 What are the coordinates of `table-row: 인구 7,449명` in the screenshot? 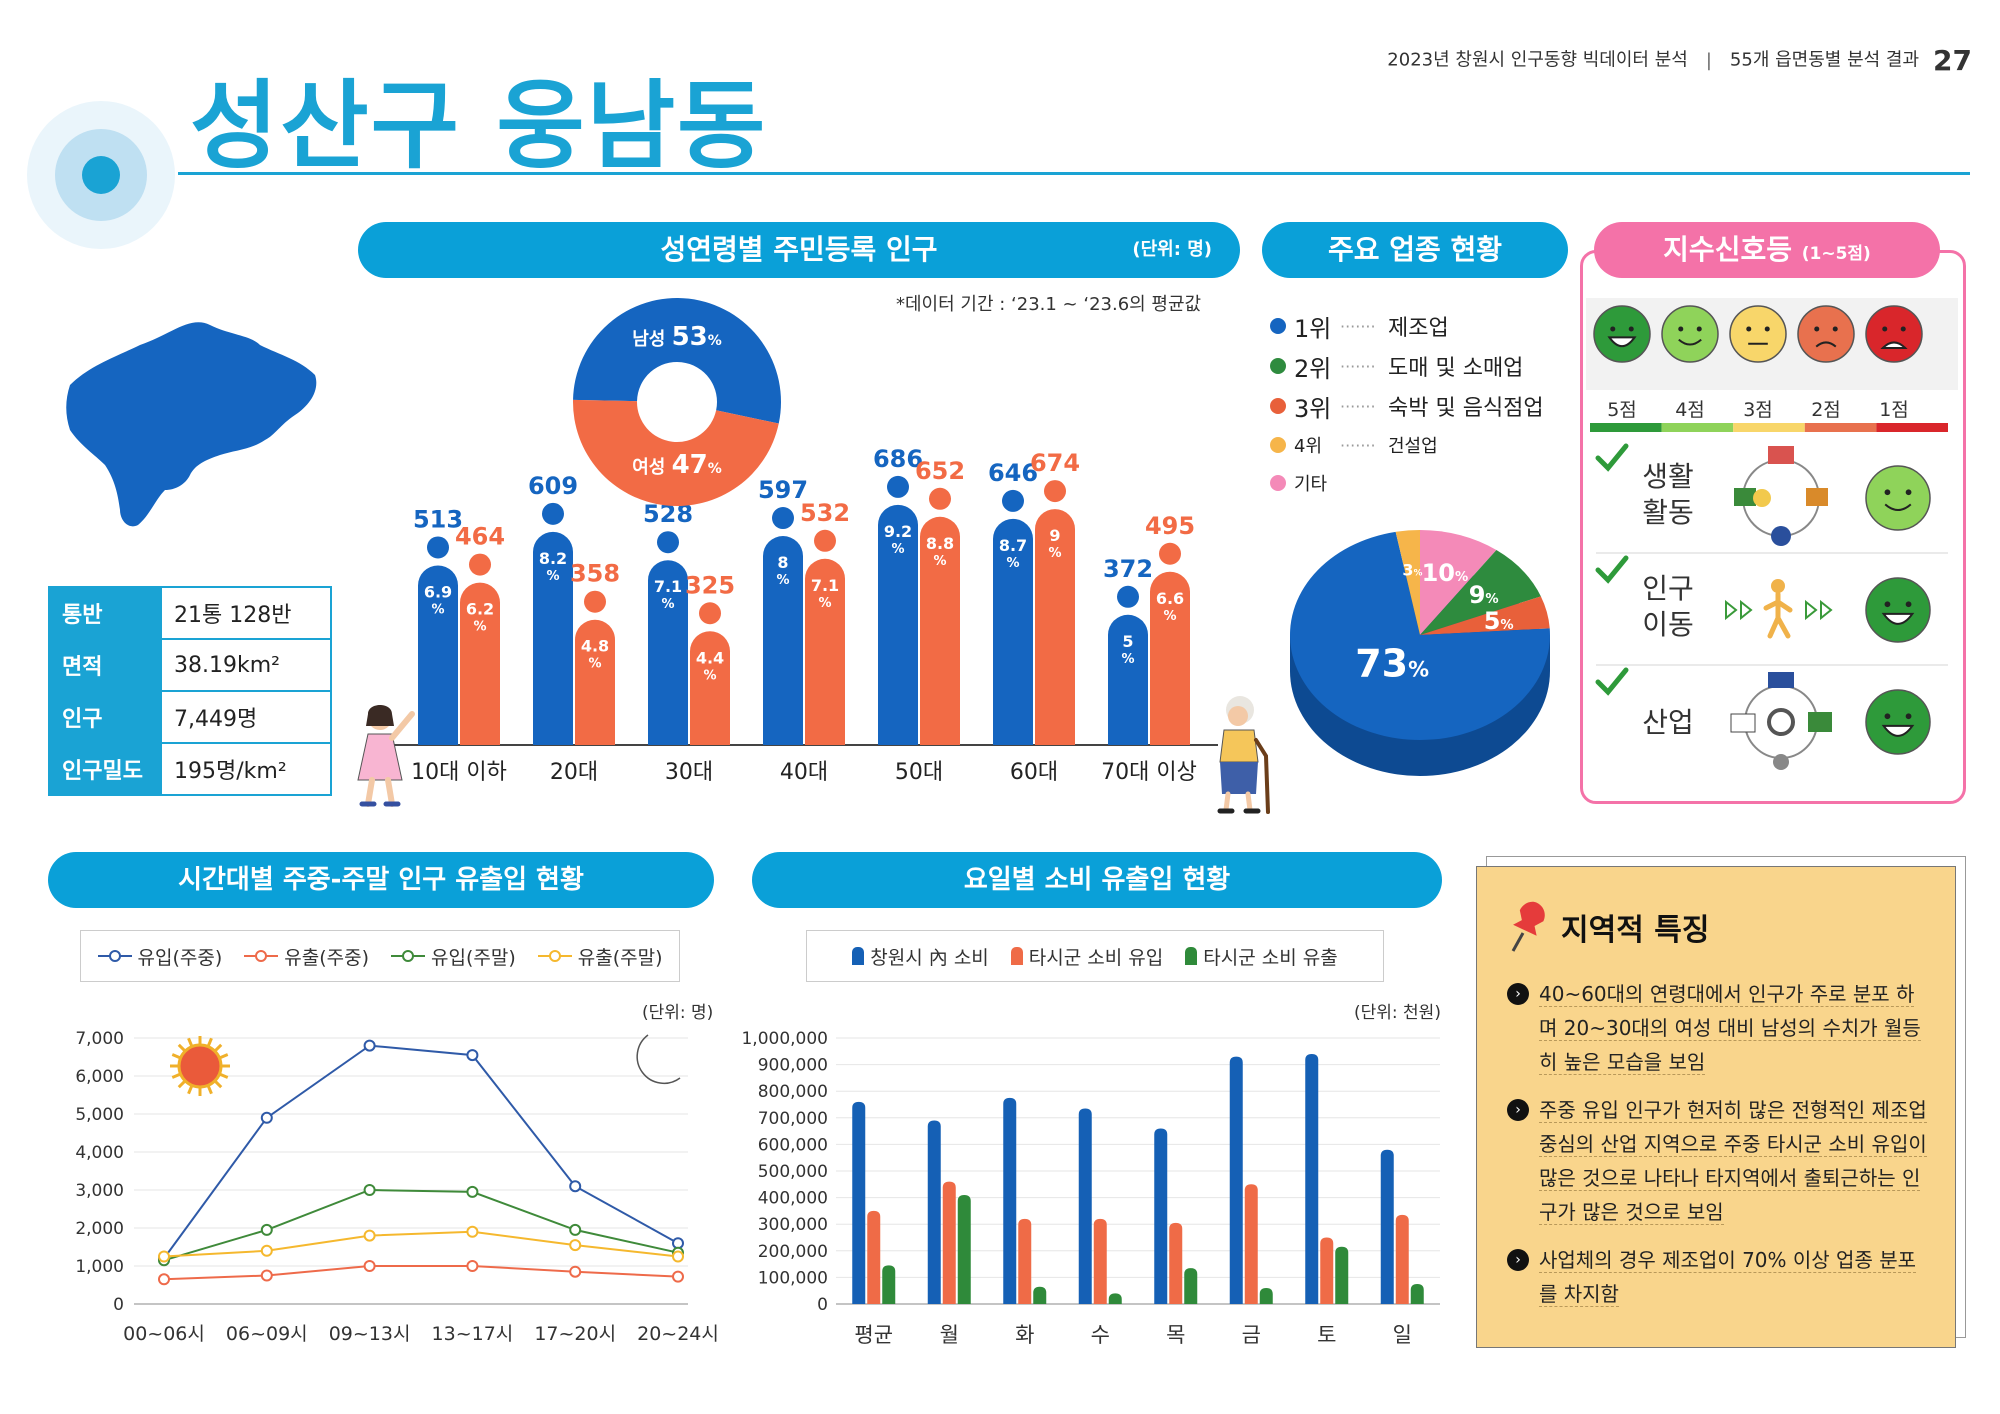 It's located at (190, 717).